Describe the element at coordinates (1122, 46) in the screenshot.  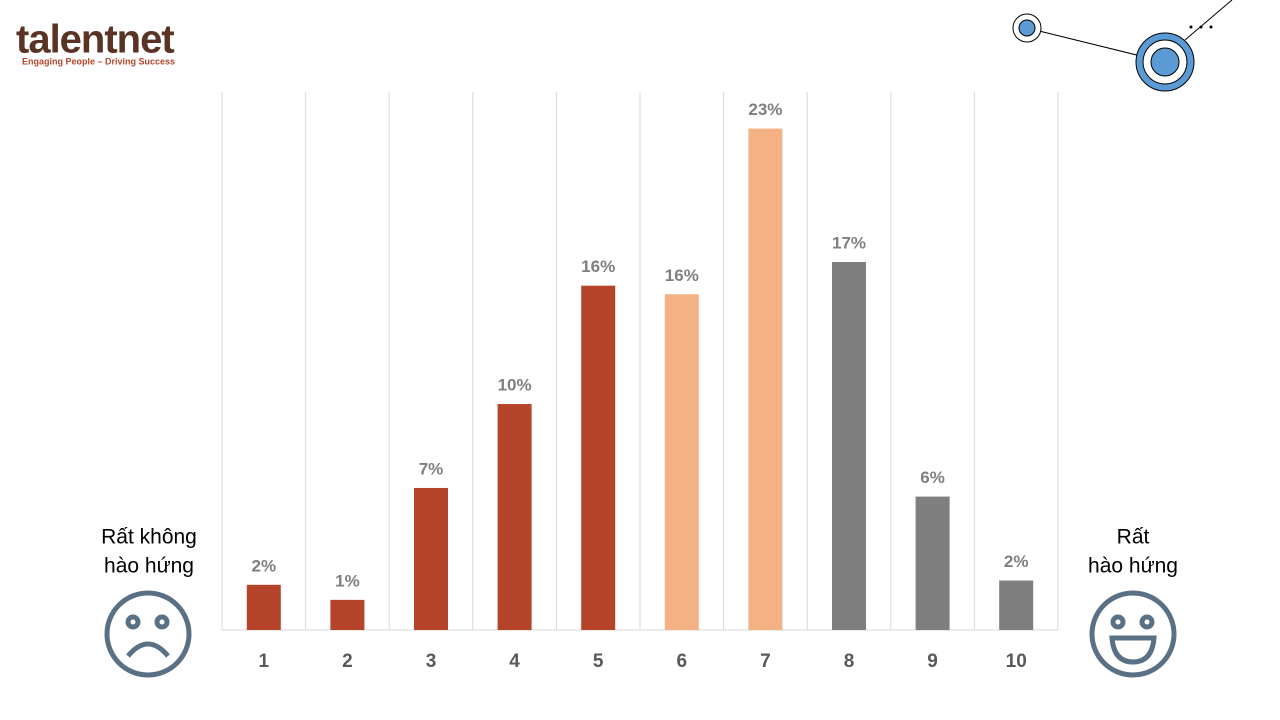
I see `decoration` at that location.